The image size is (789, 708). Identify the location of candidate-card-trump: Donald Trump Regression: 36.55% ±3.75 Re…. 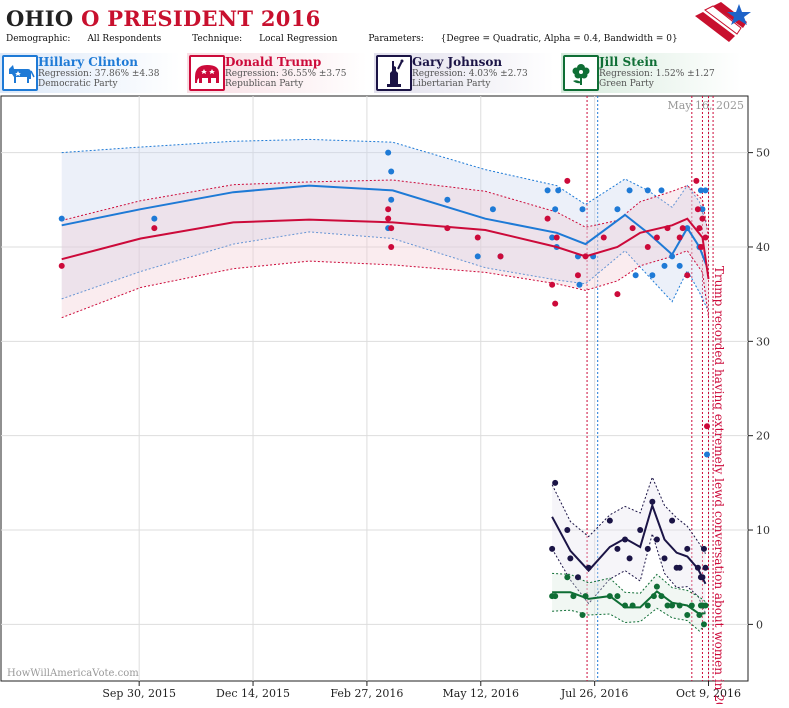
(277, 73).